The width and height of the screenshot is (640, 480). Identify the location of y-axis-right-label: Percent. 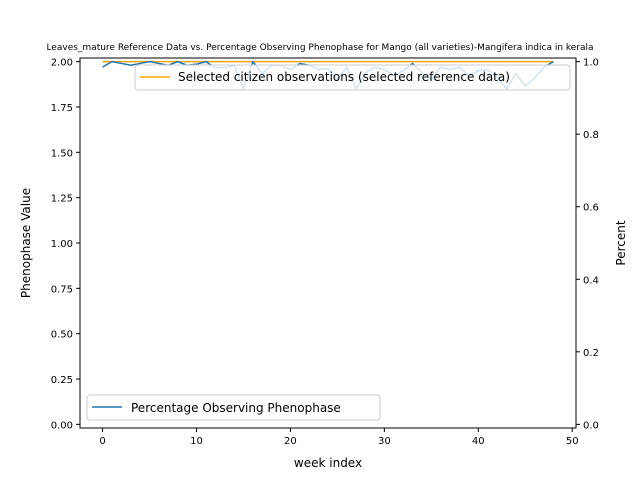
(621, 242).